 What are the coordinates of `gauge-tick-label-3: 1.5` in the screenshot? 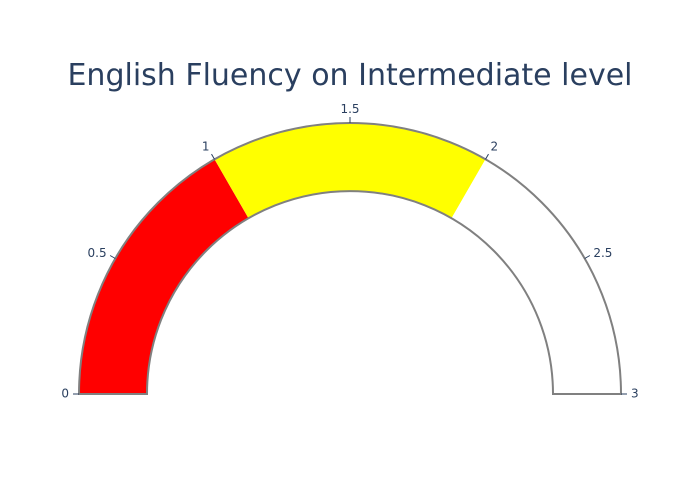 It's located at (349, 109).